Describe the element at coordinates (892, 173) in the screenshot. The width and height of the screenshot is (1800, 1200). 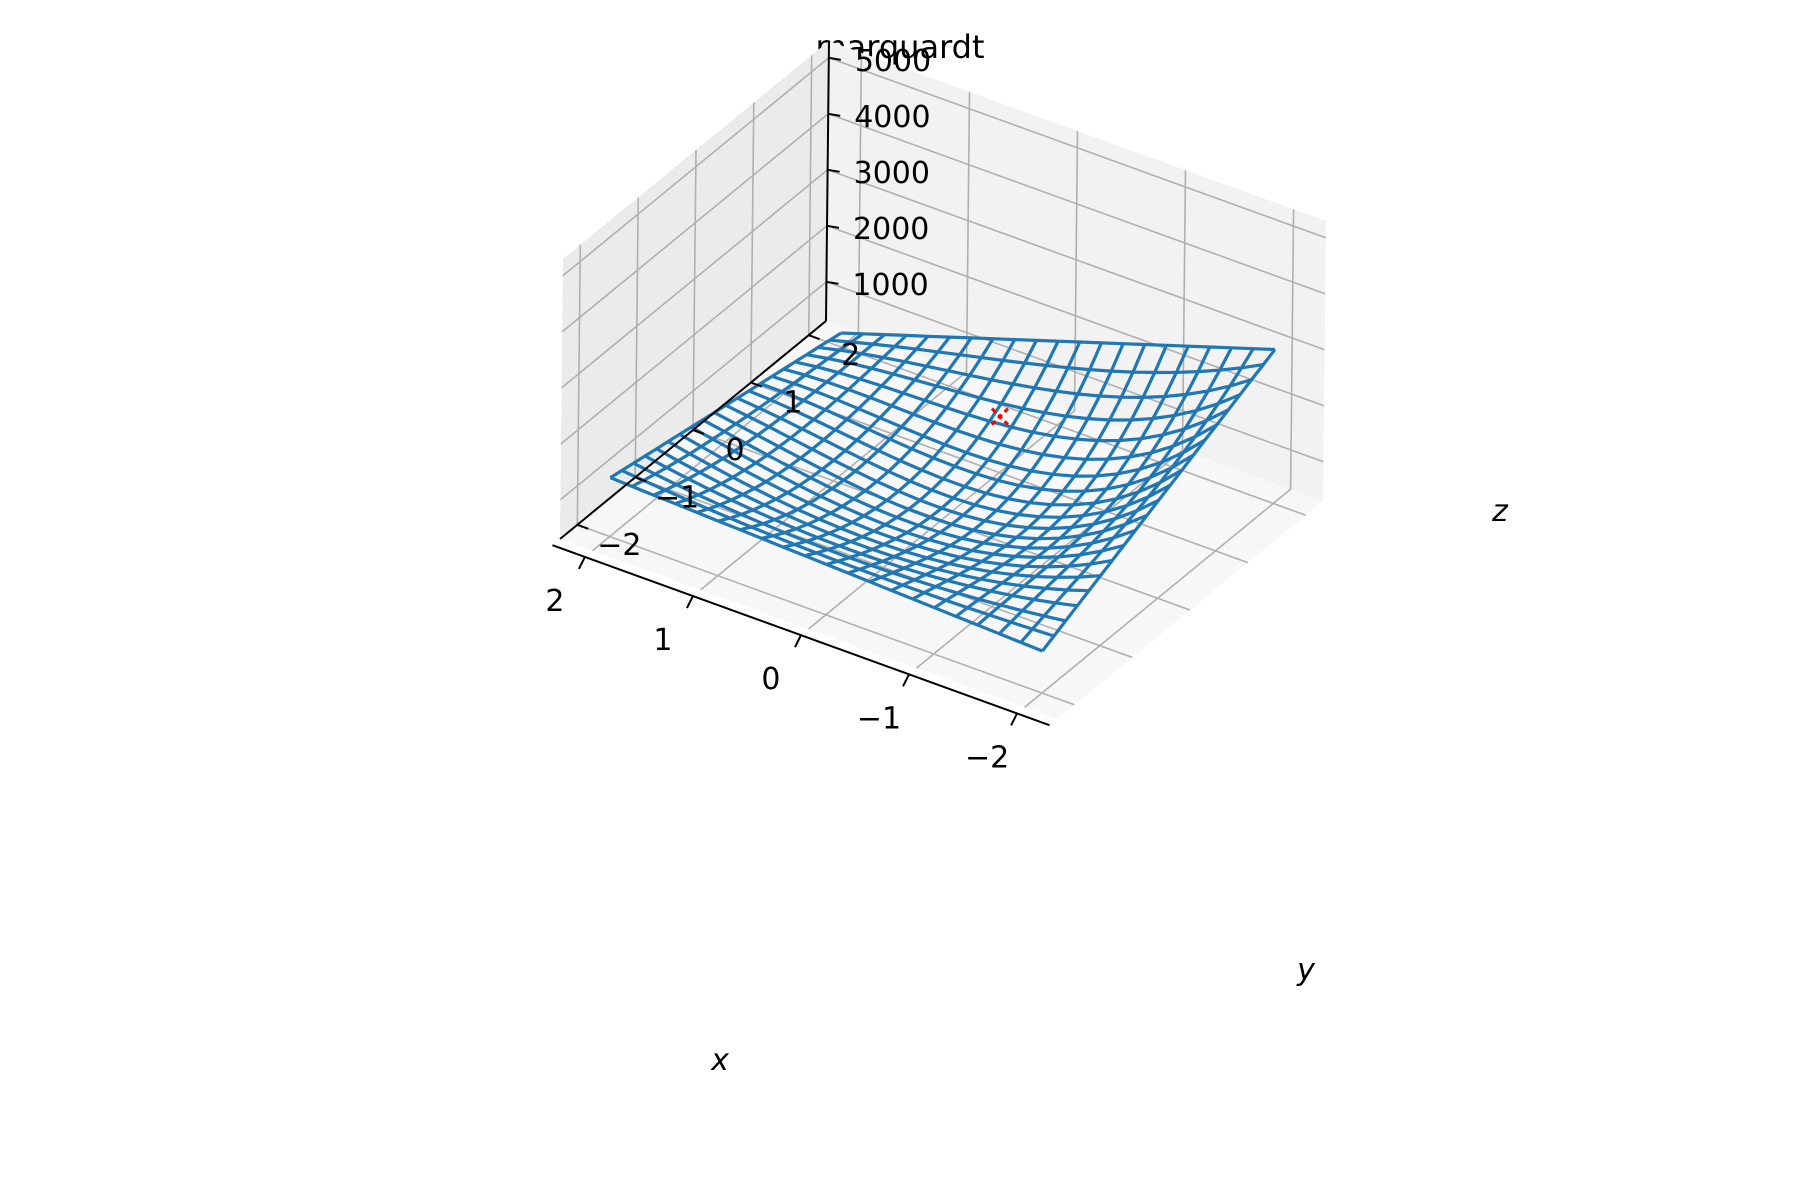
I see `z-tick-label: 3000` at that location.